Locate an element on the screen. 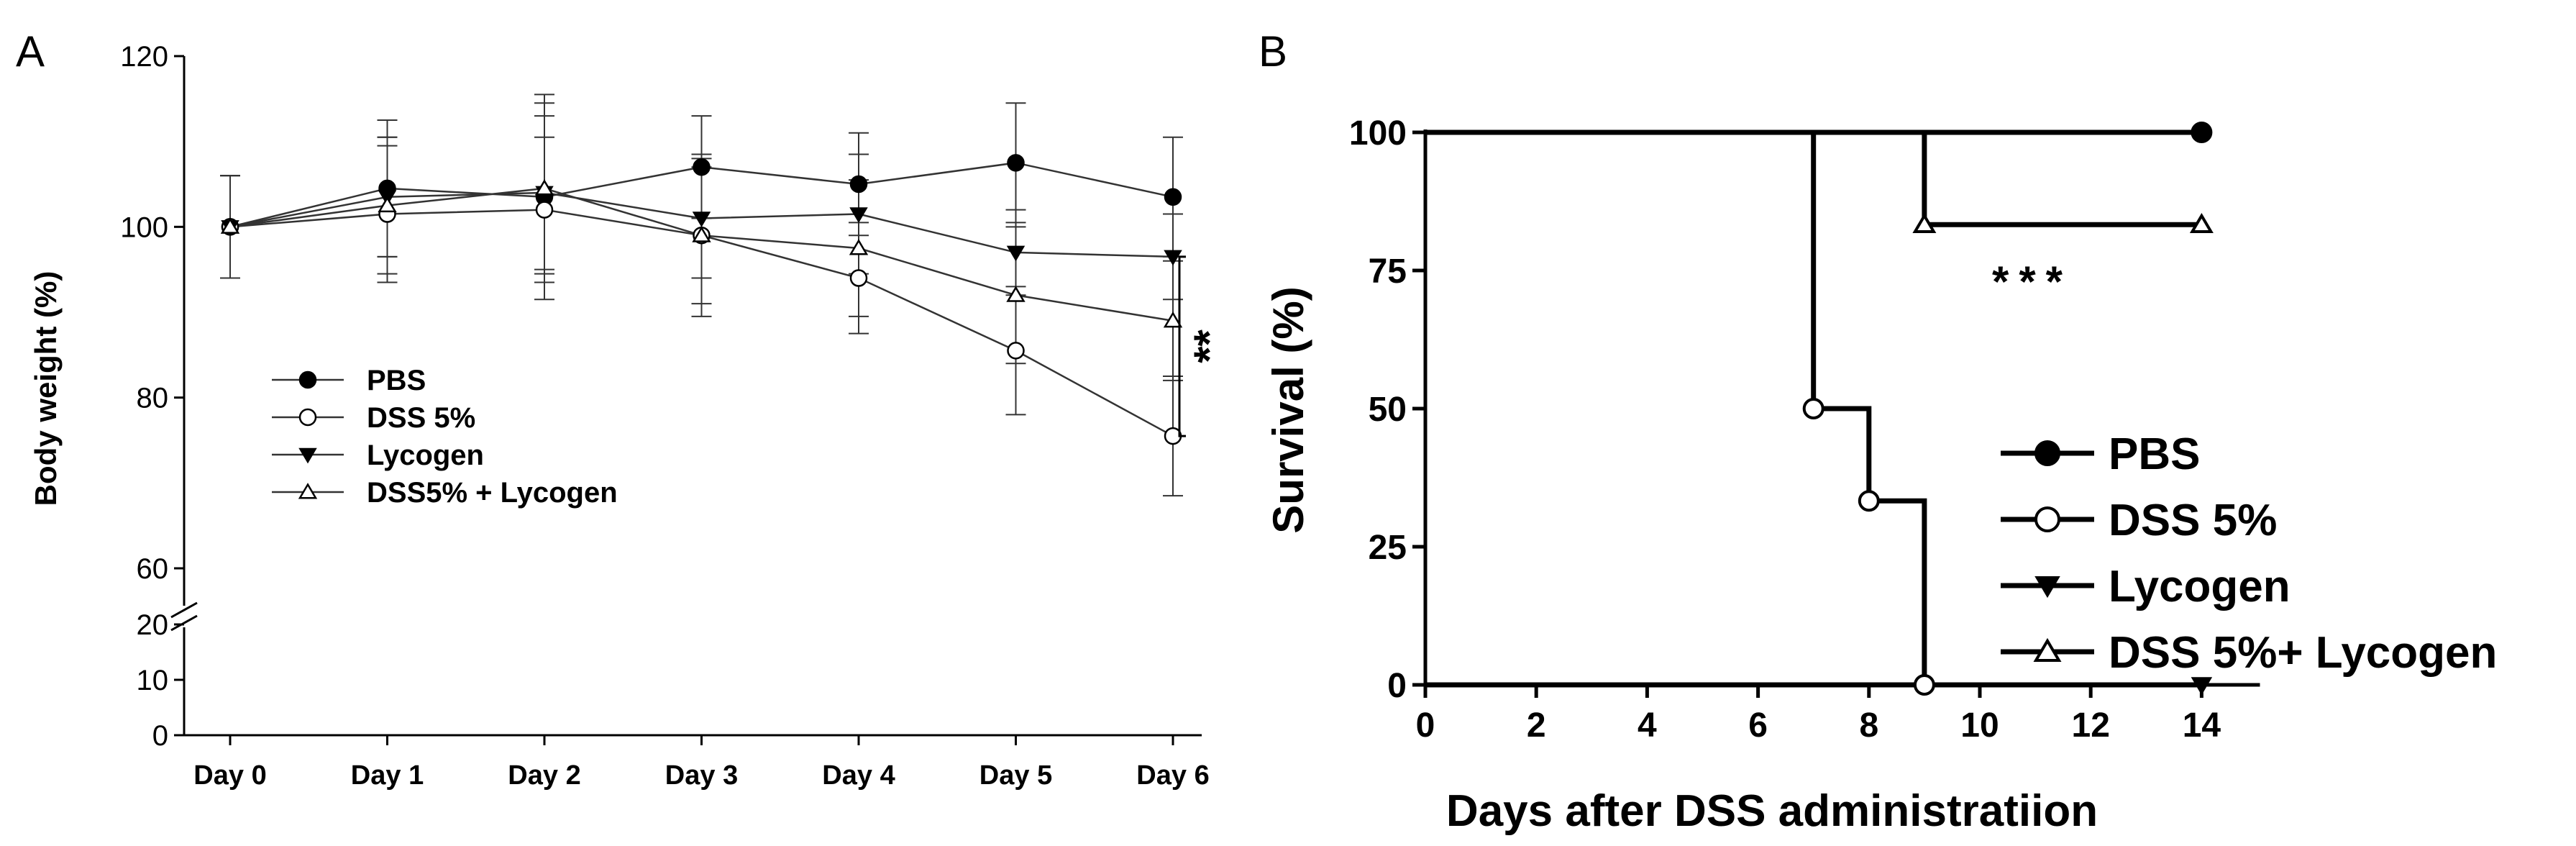 Image resolution: width=2576 pixels, height=846 pixels. b-x-tick-label: 8 is located at coordinates (1868, 725).